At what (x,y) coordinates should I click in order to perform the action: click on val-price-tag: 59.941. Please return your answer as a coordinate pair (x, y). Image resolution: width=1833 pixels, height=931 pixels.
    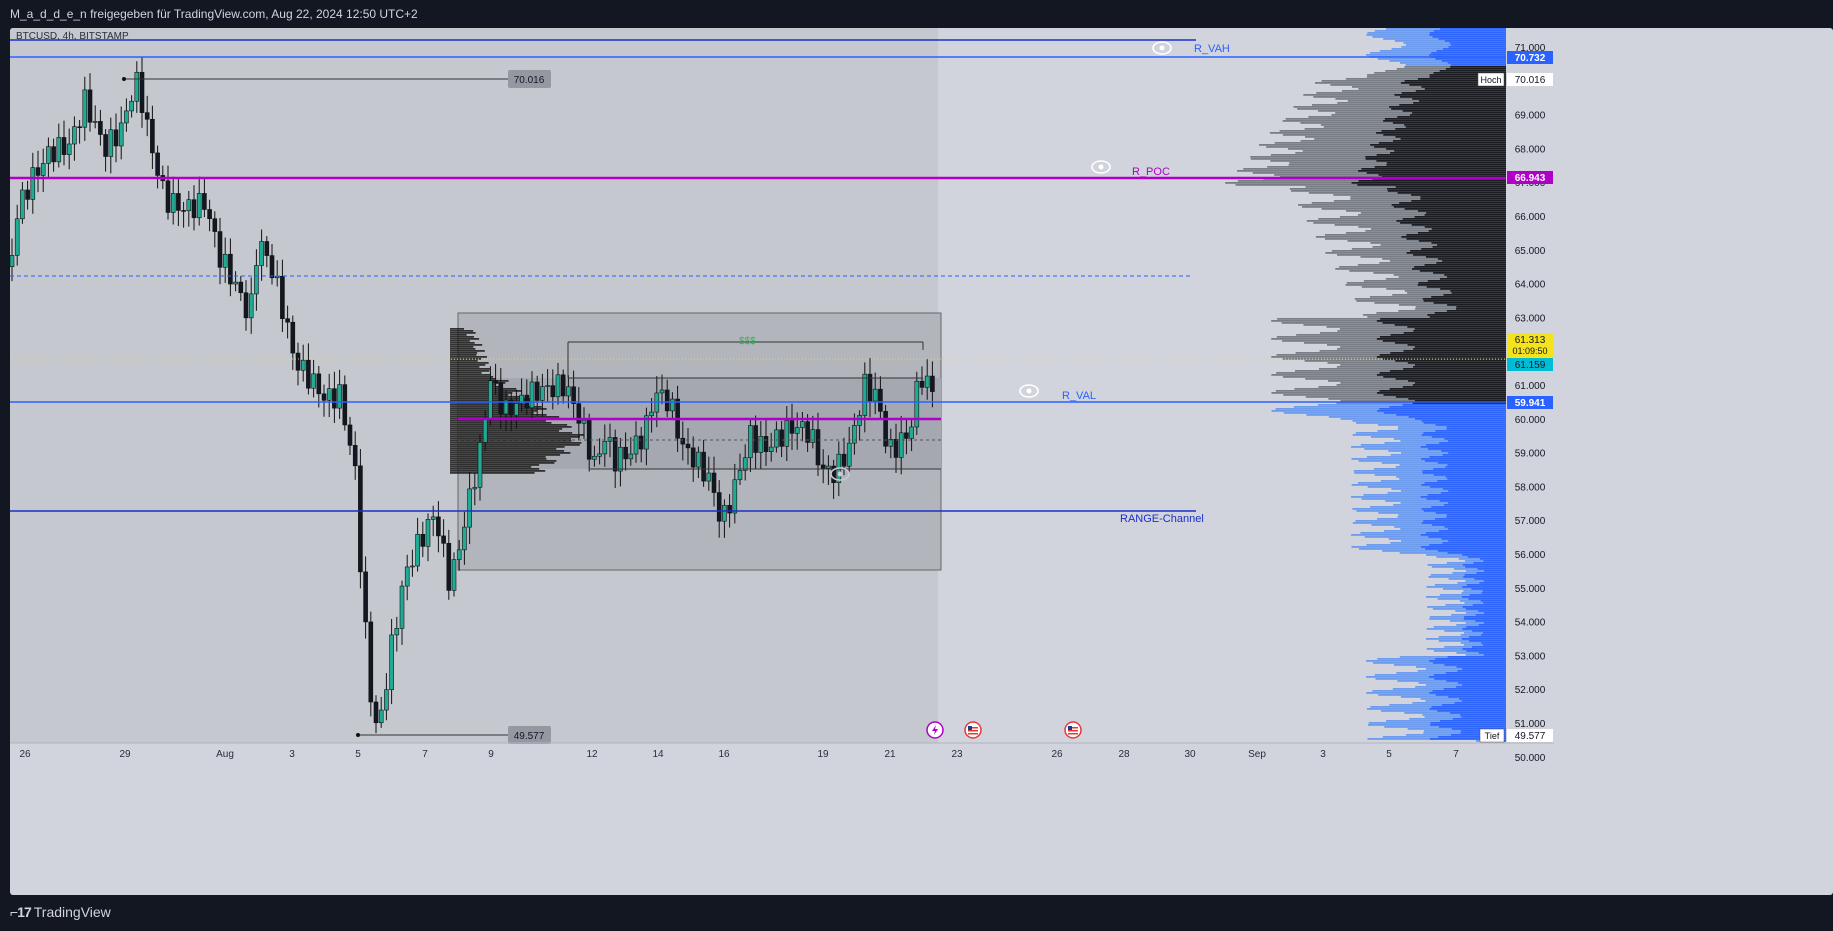
    Looking at the image, I should click on (1530, 403).